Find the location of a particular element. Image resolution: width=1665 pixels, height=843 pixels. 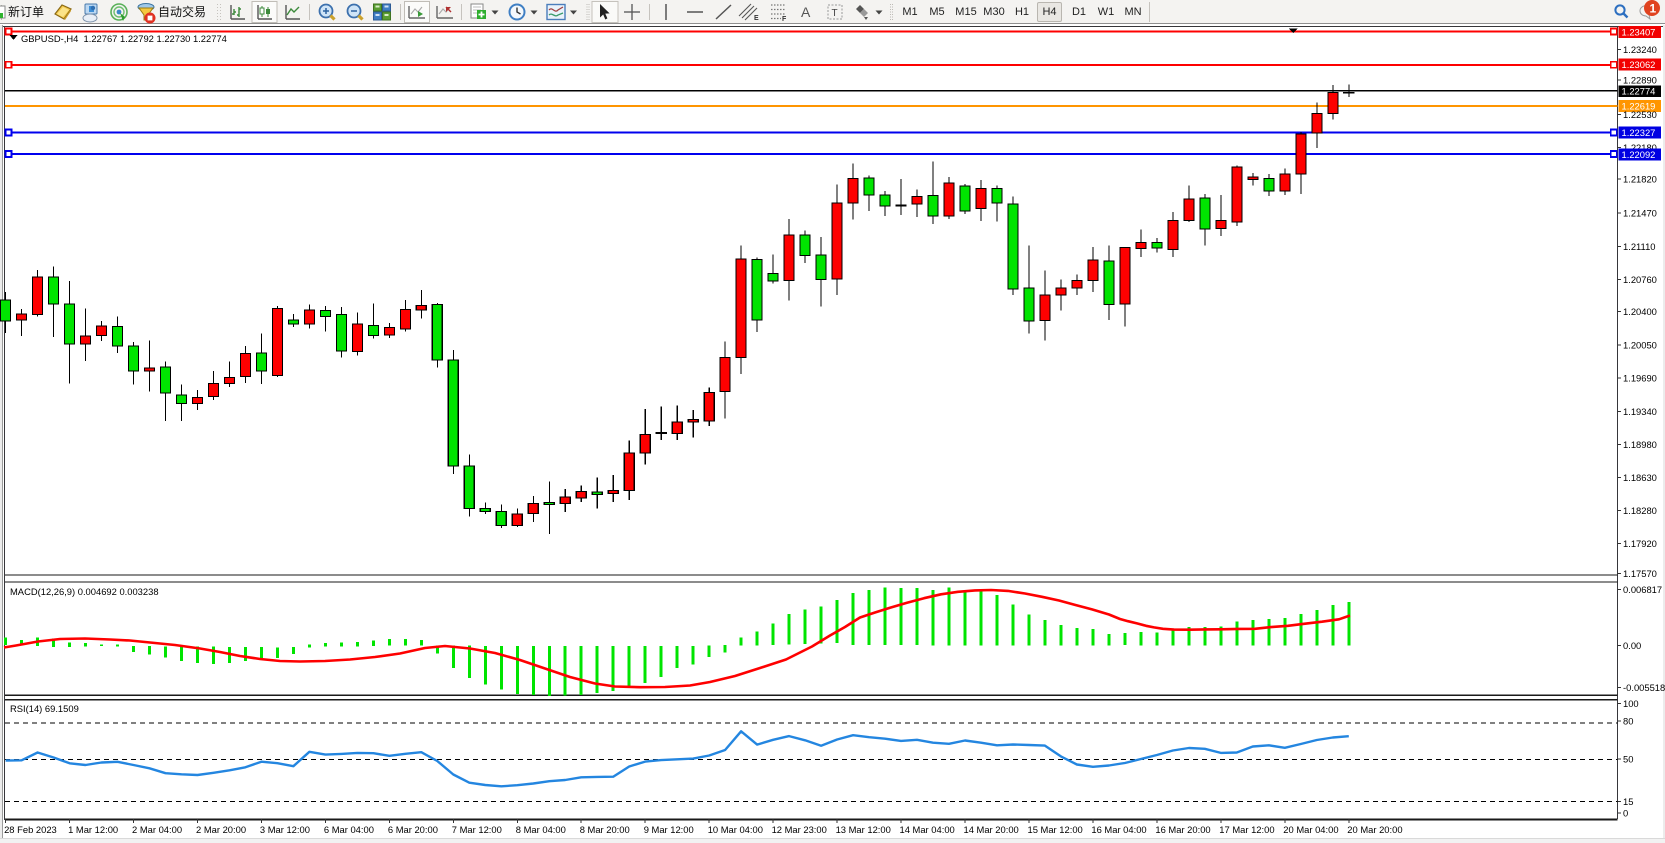

svg-text: 1.18630 is located at coordinates (1640, 477).